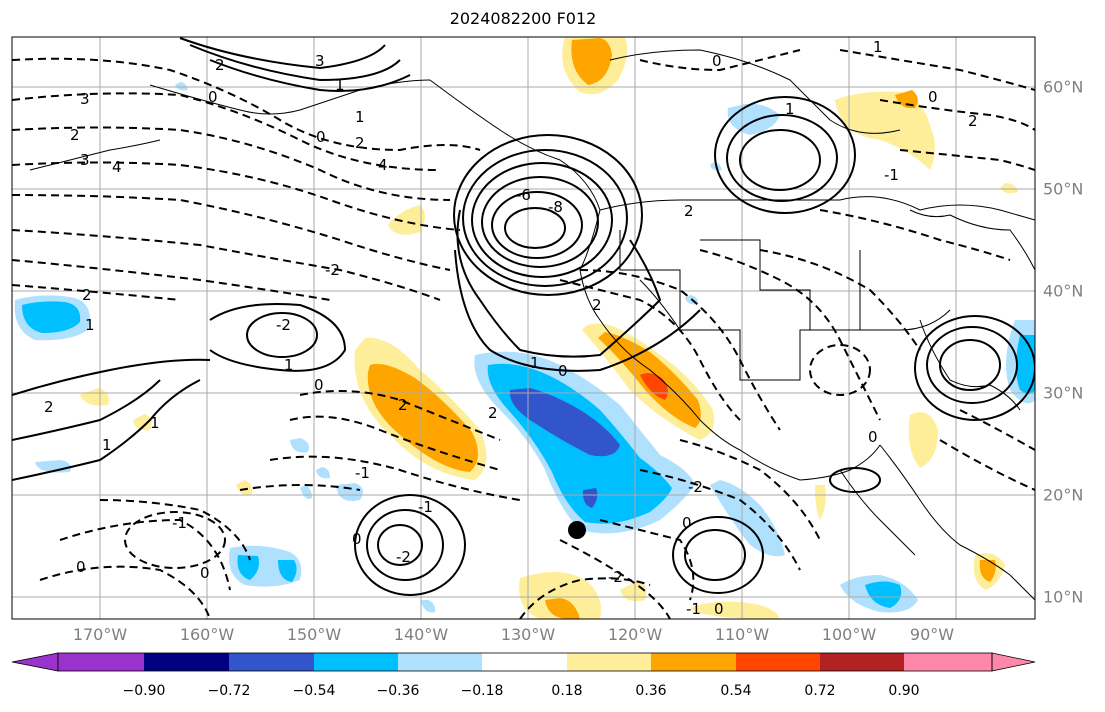  What do you see at coordinates (35, 662) in the screenshot?
I see `colorbar-extend-left` at bounding box center [35, 662].